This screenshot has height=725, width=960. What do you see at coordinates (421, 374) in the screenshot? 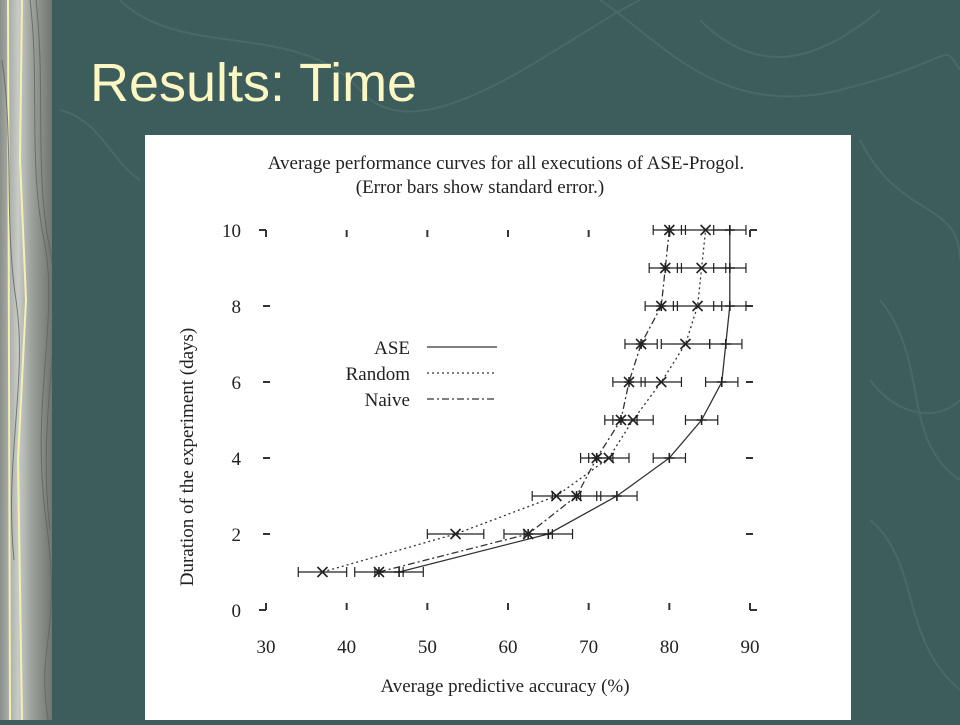
I see `legend: ASE Random Naive` at bounding box center [421, 374].